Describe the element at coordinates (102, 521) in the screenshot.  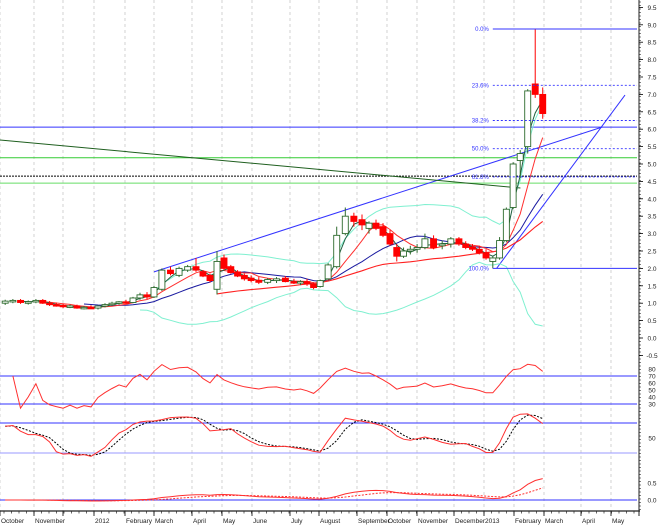
I see `month-label: 2012` at that location.